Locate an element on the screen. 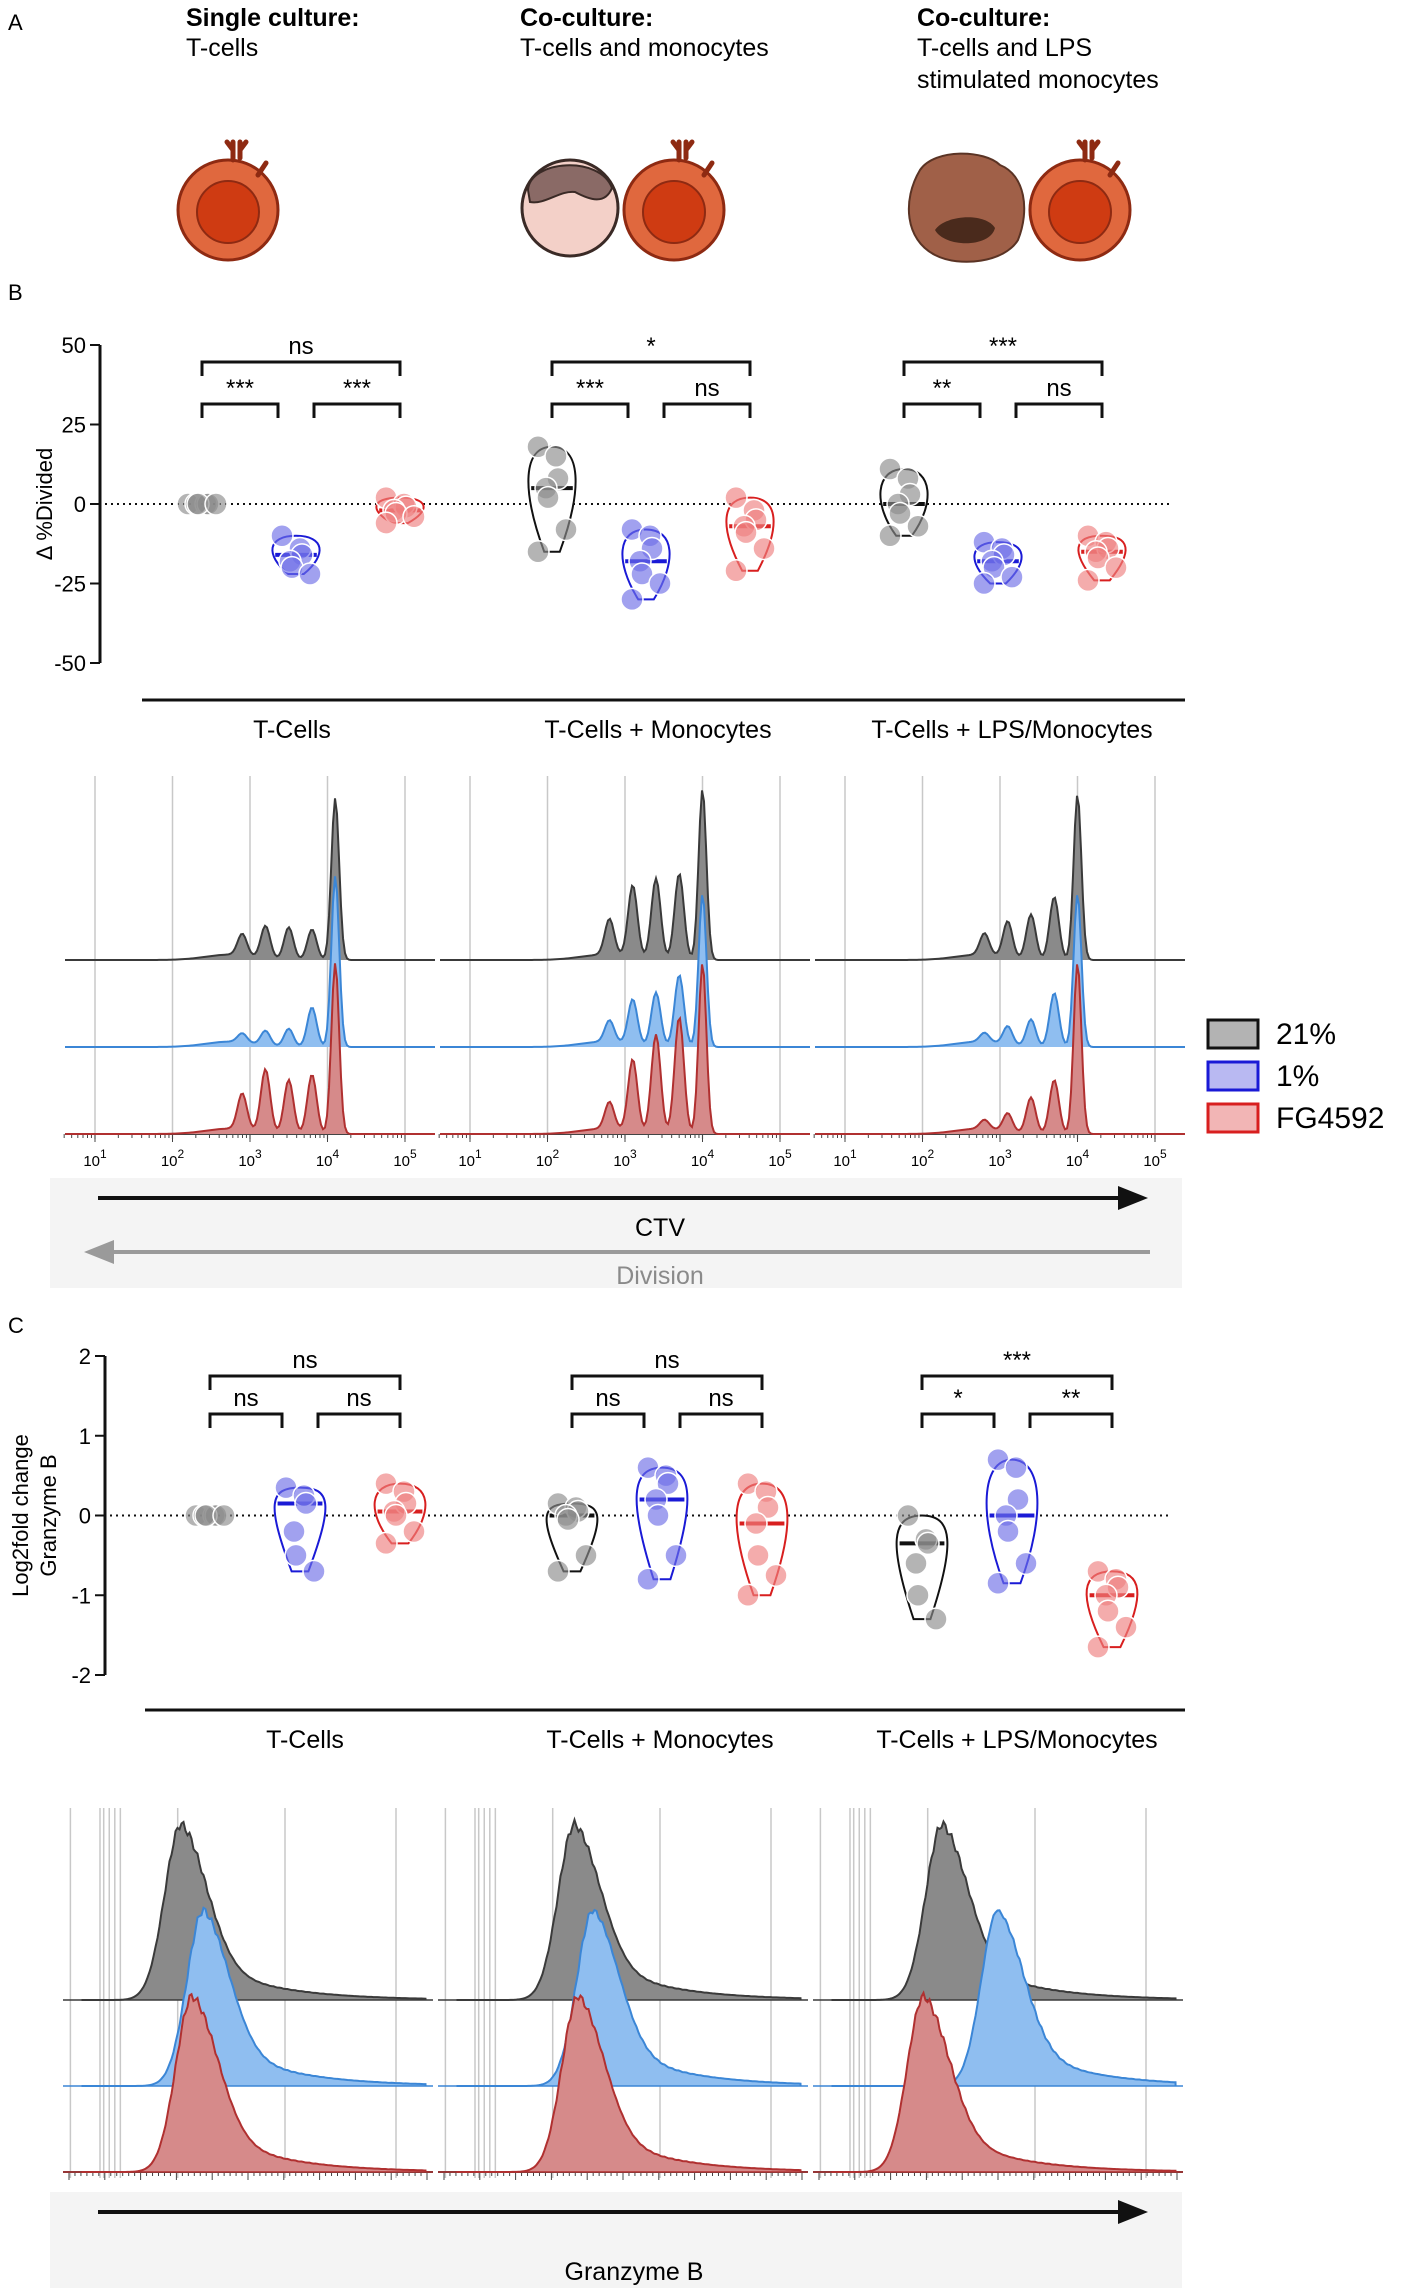 Image resolution: width=1404 pixels, height=2293 pixels. tick-exponent: 5 is located at coordinates (788, 1154).